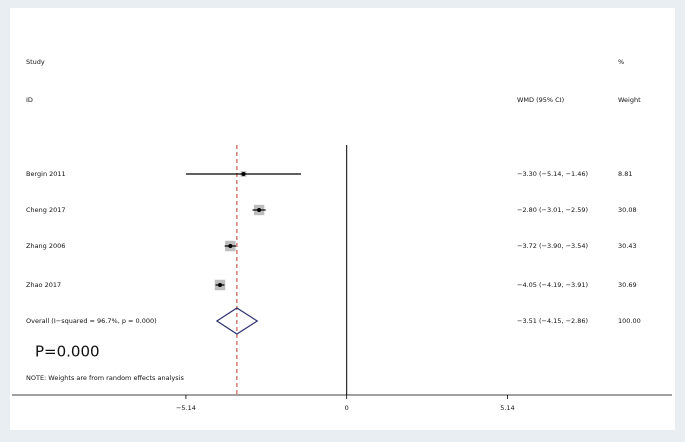 This screenshot has width=685, height=442. I want to click on ci-label: −3.72 (−3.90, −3.54), so click(552, 246).